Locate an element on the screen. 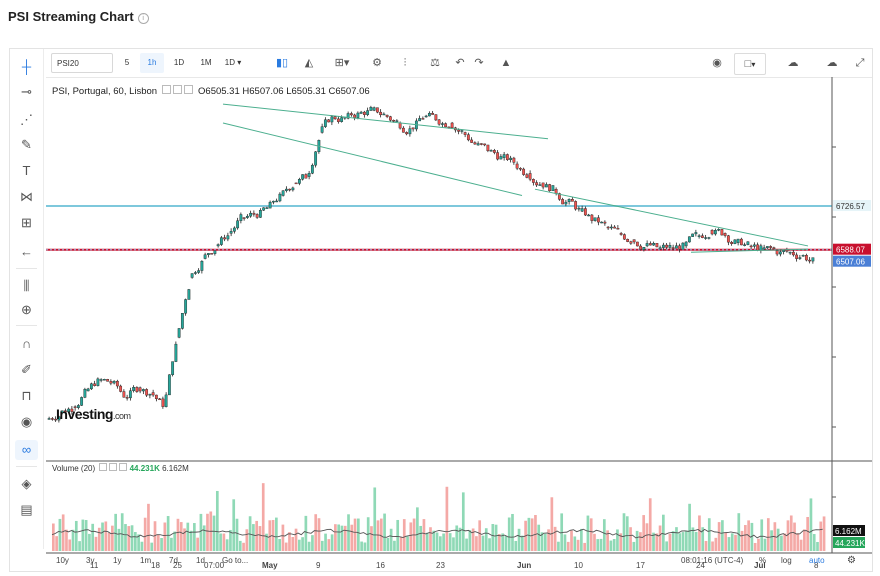 This screenshot has width=880, height=576. ruler-pencil-icon: ✐ is located at coordinates (26, 369).